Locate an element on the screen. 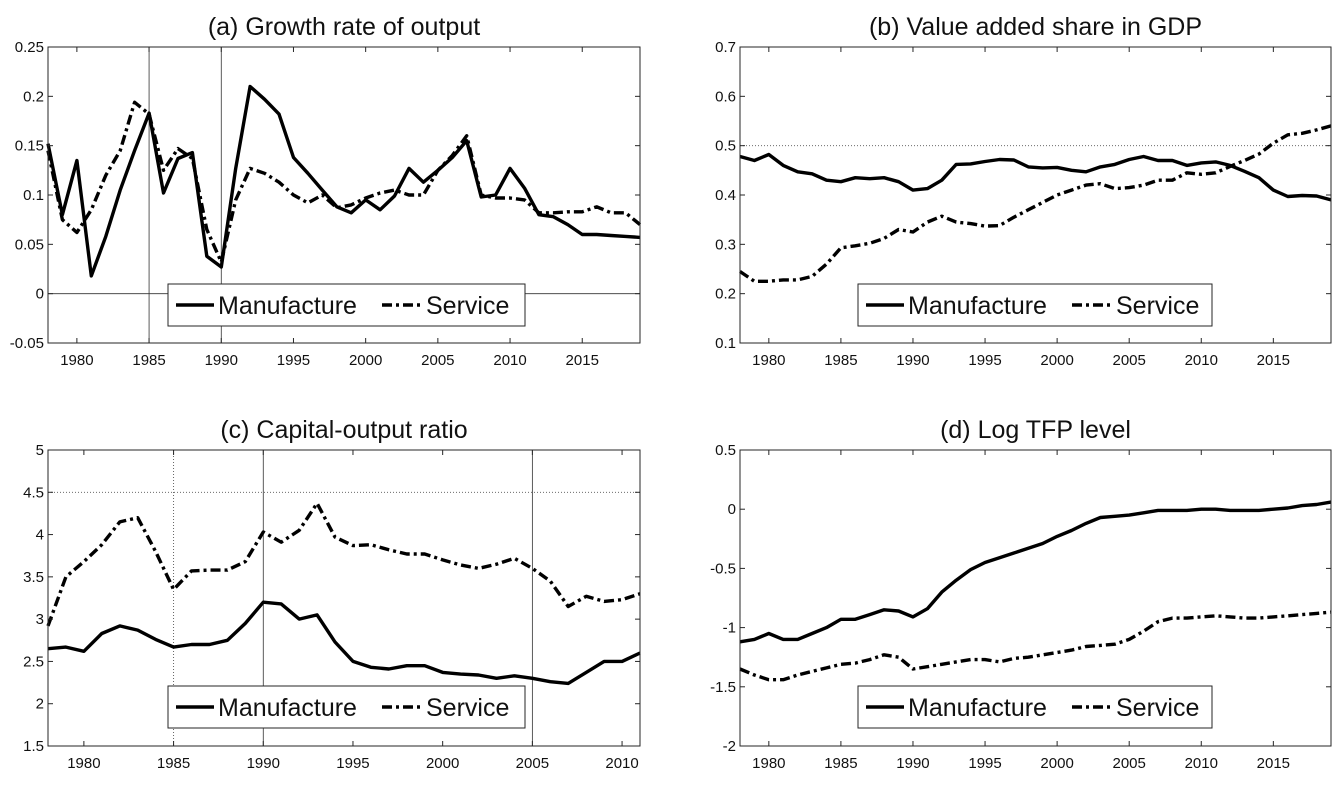  y-tick-label: 2 is located at coordinates (40, 704).